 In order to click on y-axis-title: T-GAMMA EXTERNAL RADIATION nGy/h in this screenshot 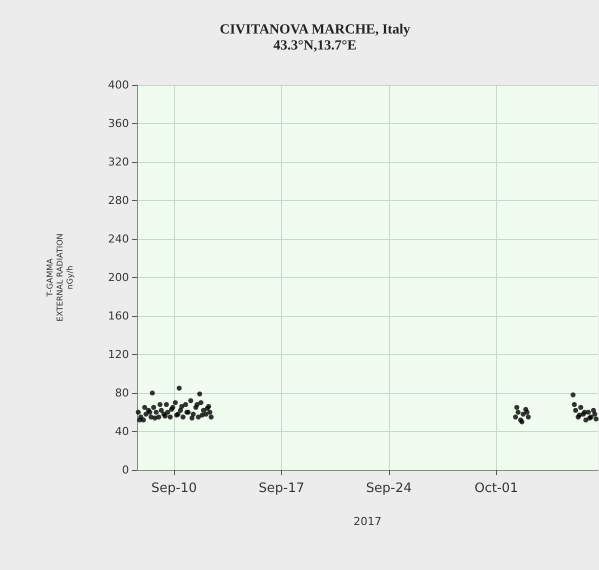, I will do `click(60, 278)`.